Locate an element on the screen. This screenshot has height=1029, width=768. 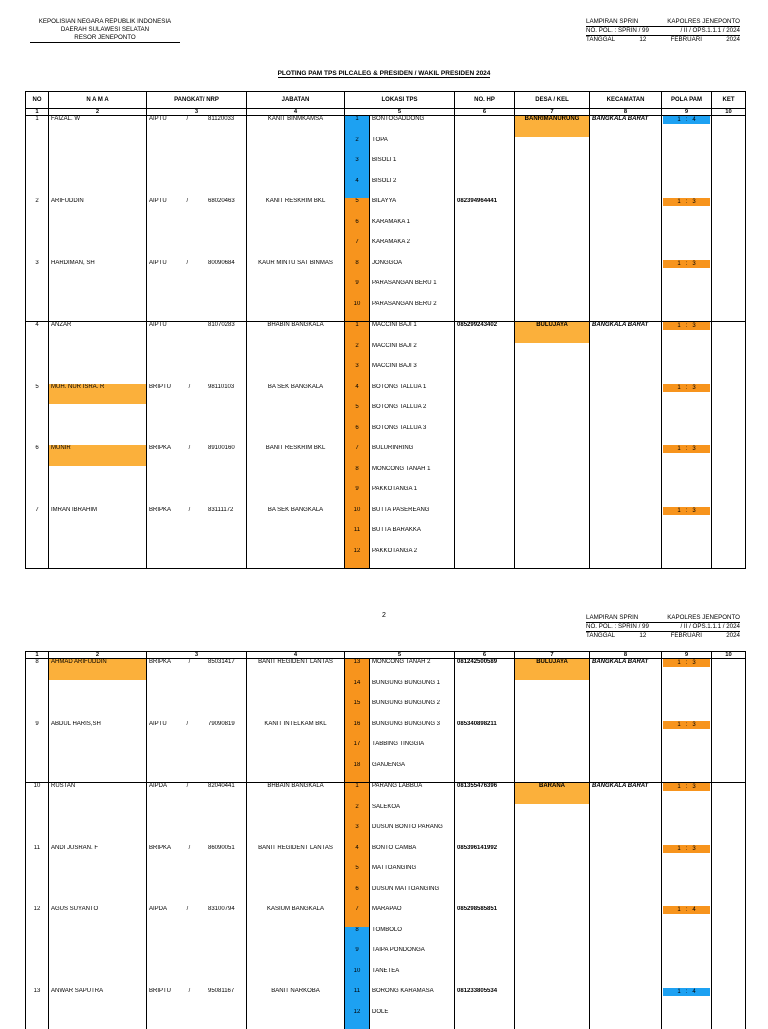
cell-tps-name: BUNGUNG BUNGUNG 2 is located at coordinates (412, 710).